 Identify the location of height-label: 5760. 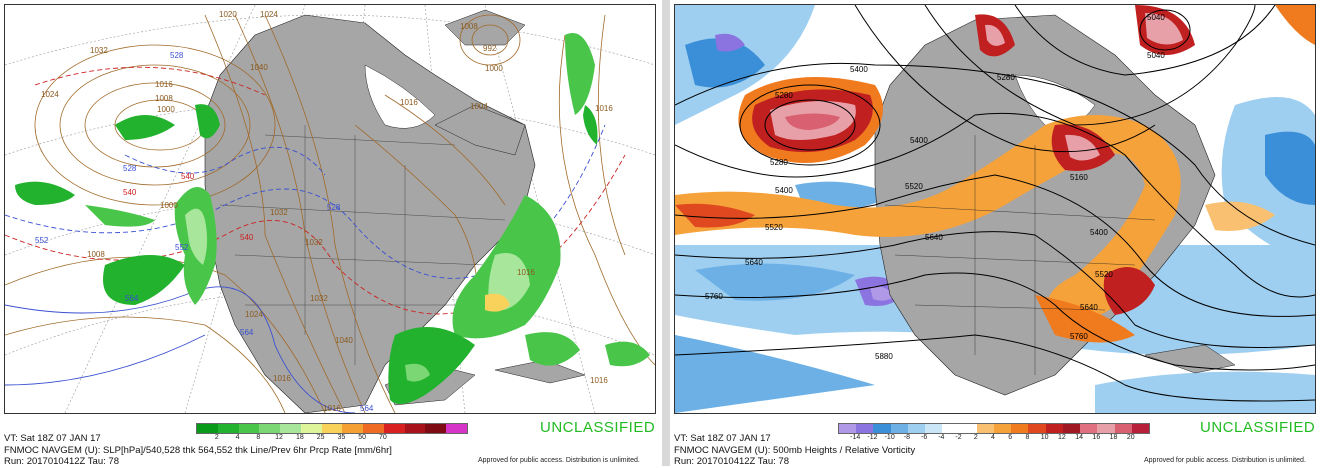
(714, 296).